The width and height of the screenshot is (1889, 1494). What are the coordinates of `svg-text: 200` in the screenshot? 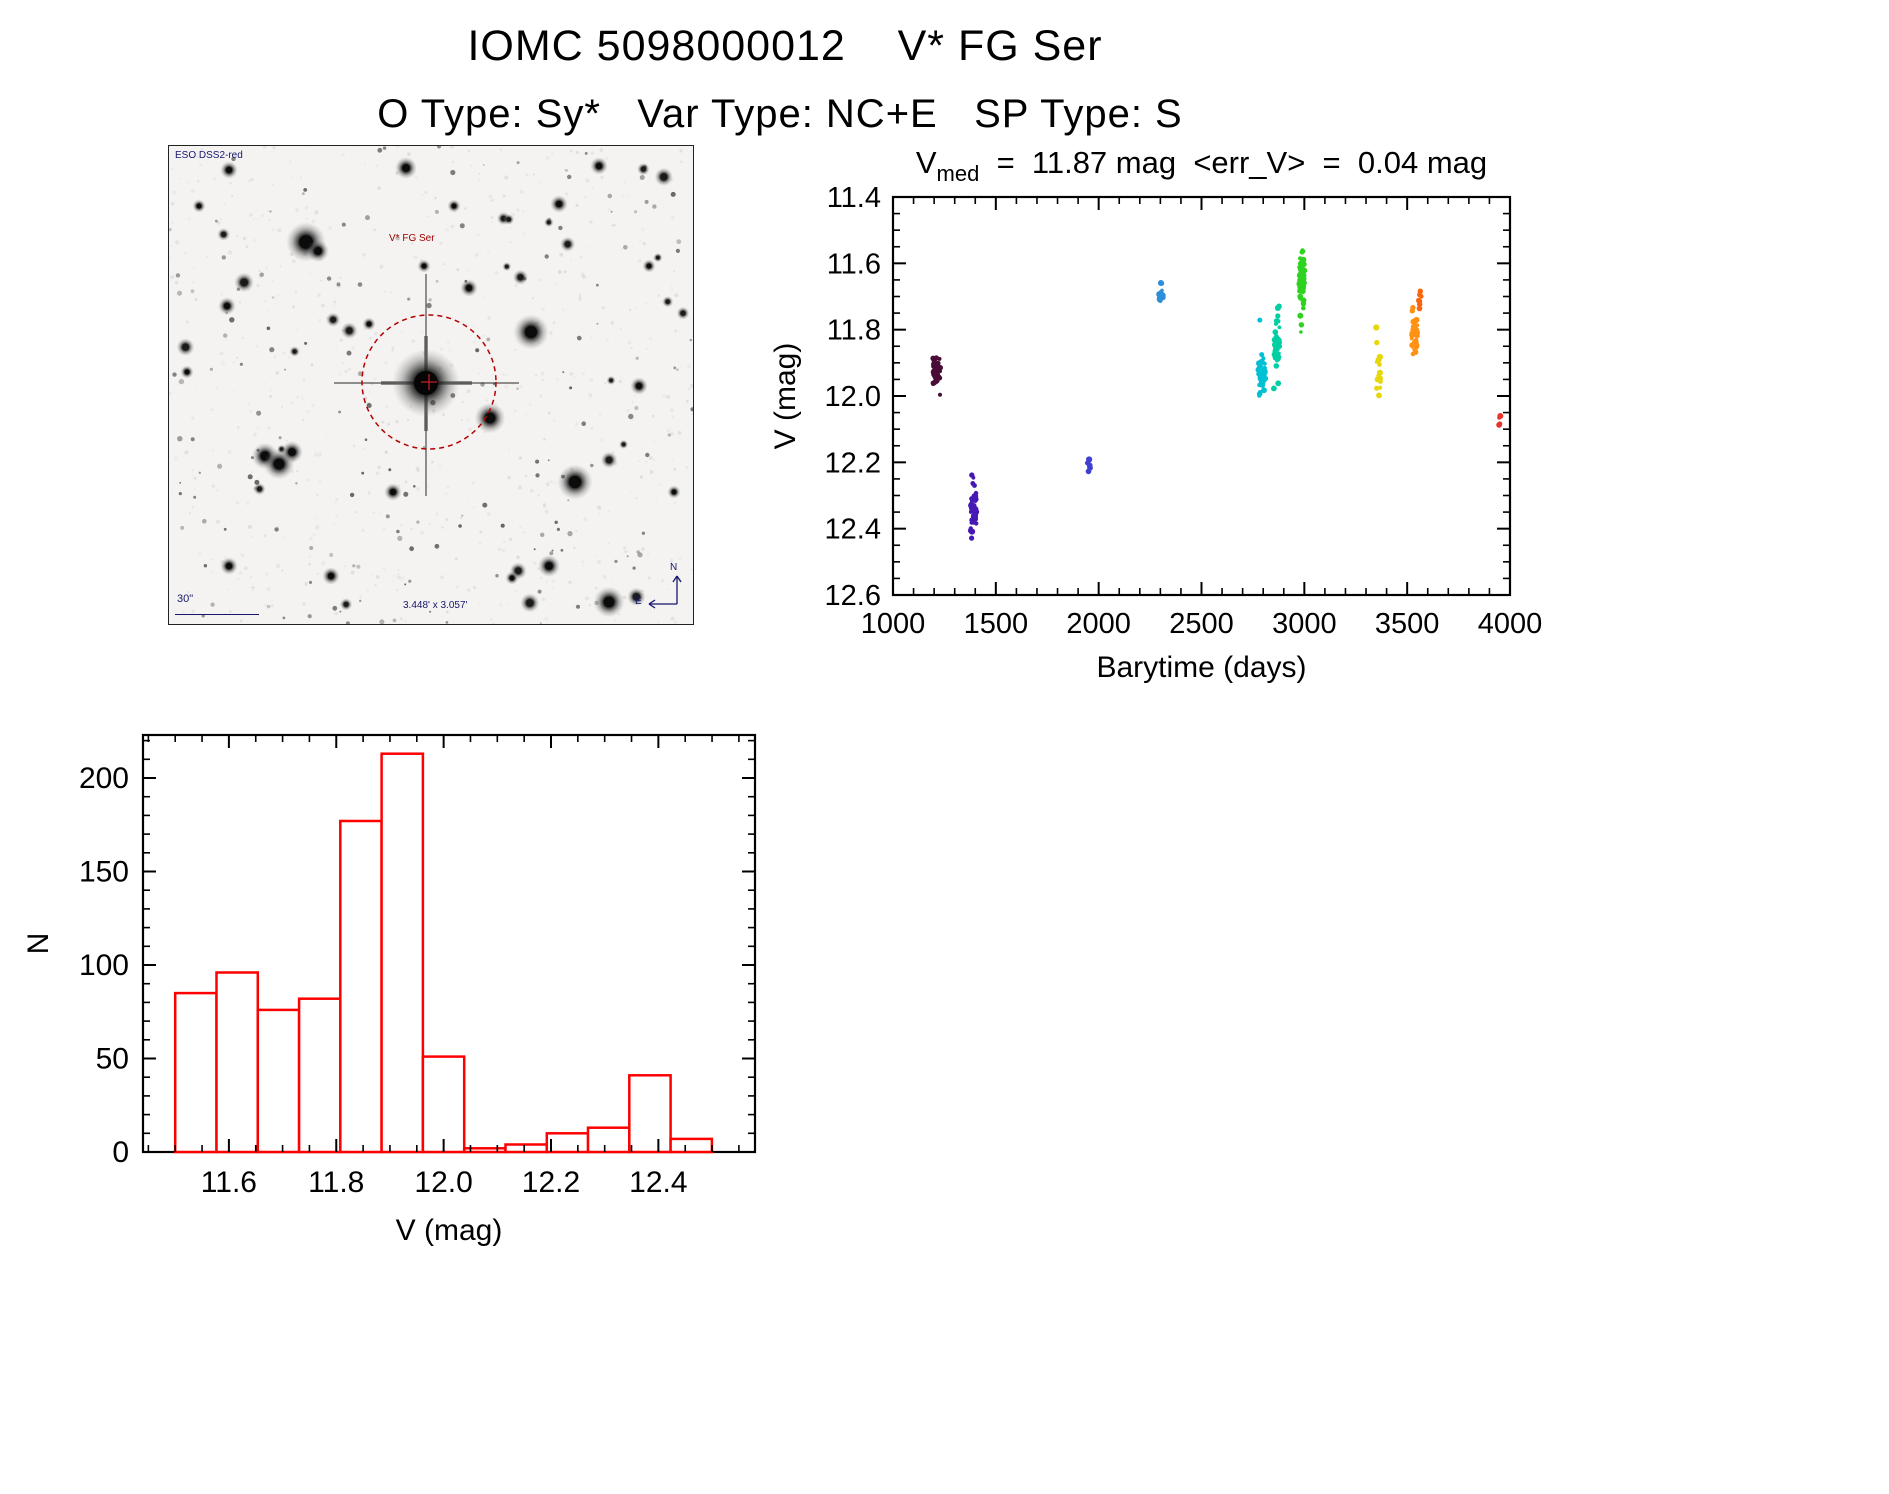 It's located at (104, 778).